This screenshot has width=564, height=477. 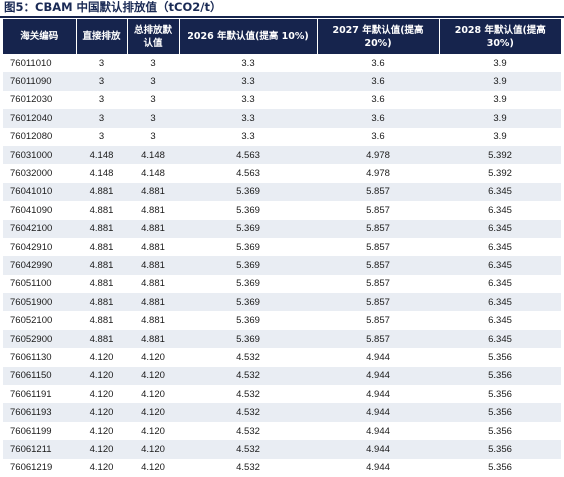 What do you see at coordinates (39, 357) in the screenshot?
I see `cell-customs-code: 76061130` at bounding box center [39, 357].